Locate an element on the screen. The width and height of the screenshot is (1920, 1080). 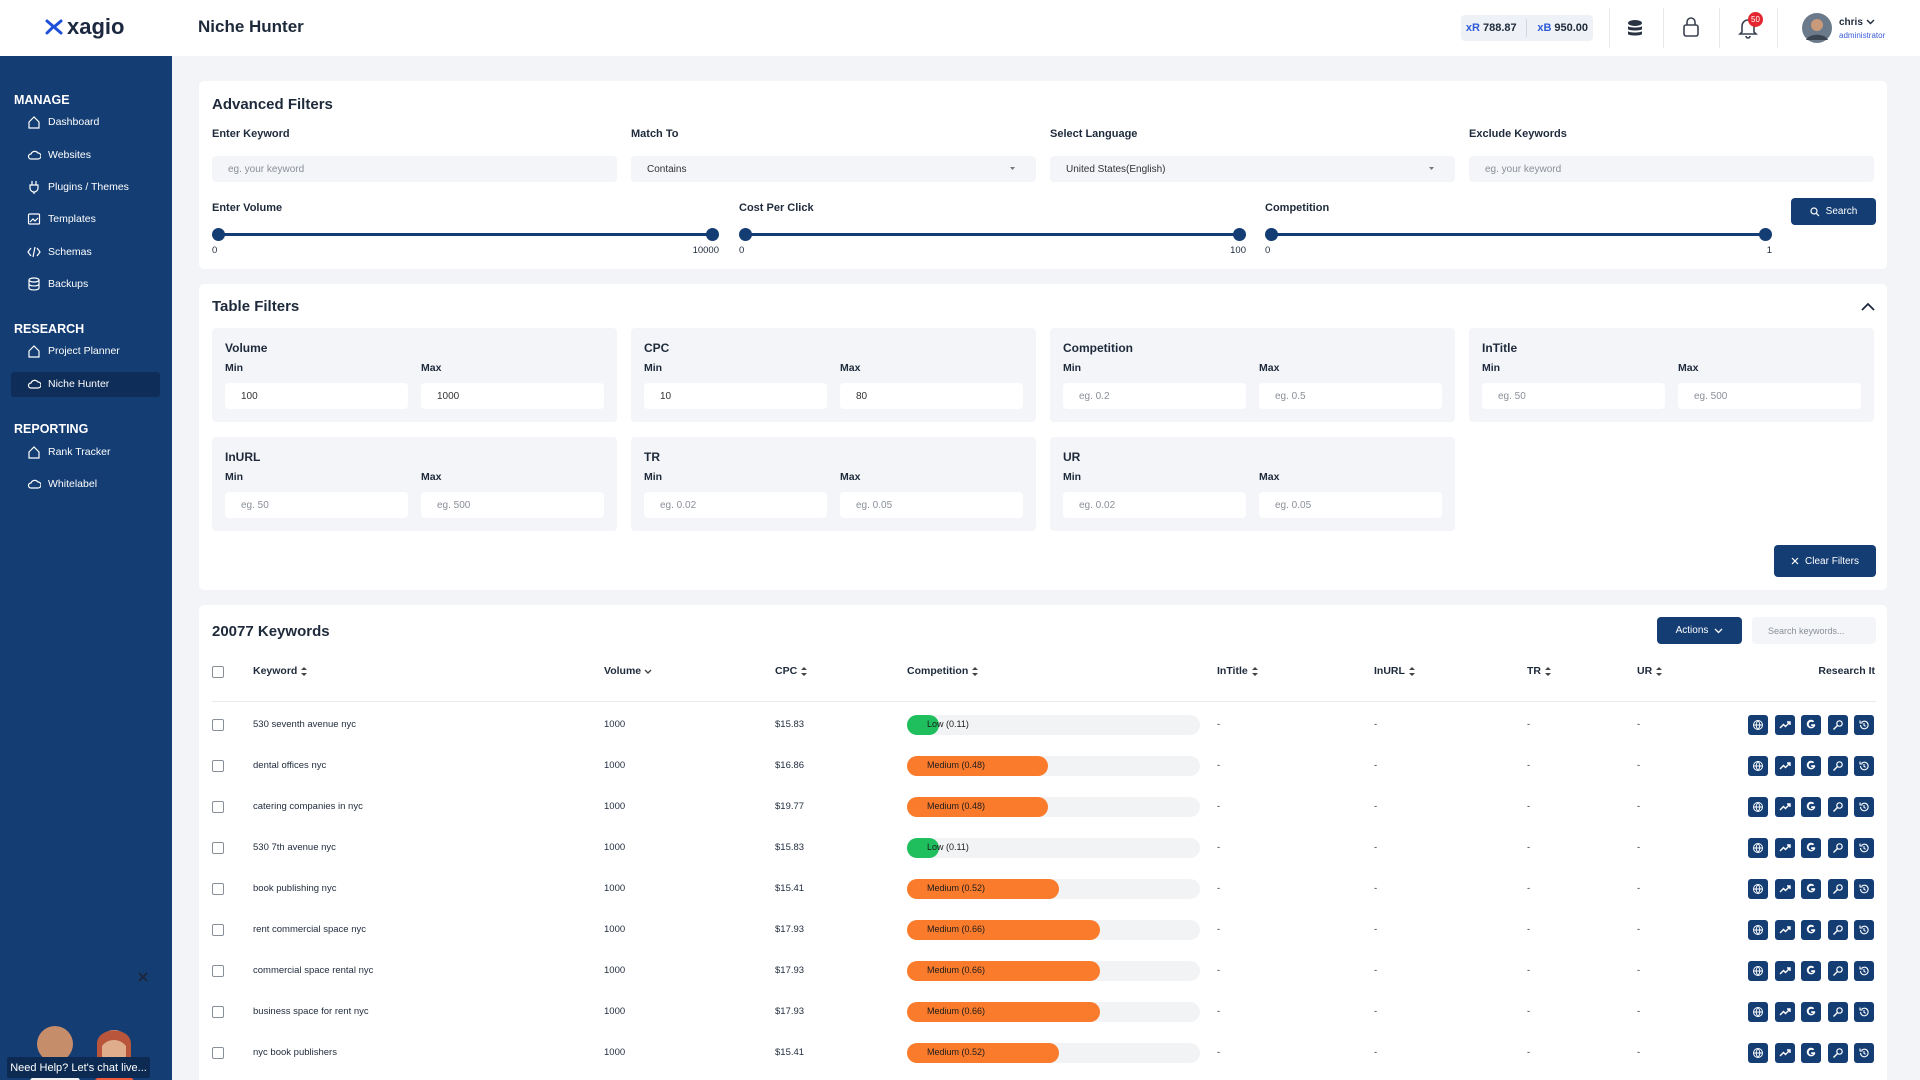
sidebar-item: Plugins / Themes is located at coordinates (85, 187).